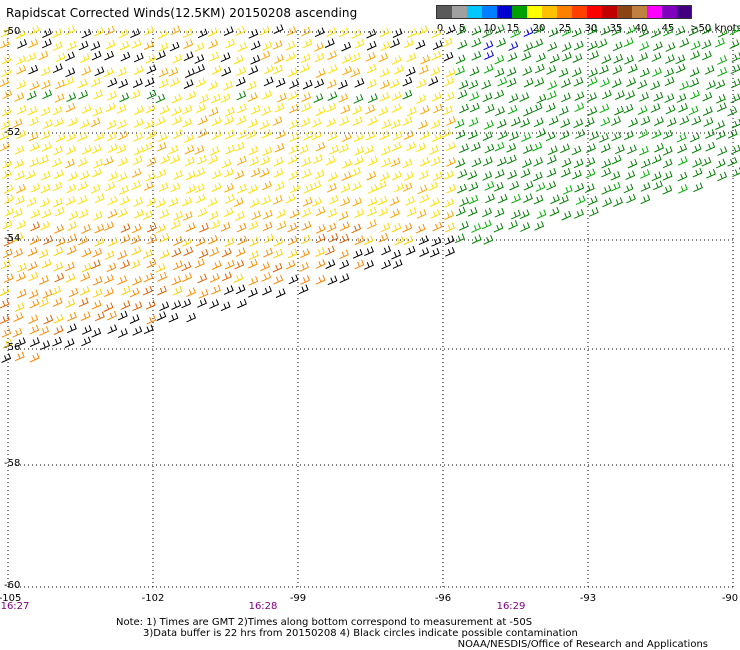 The width and height of the screenshot is (740, 650). Describe the element at coordinates (12, 238) in the screenshot. I see `lat-label-54: -54` at that location.